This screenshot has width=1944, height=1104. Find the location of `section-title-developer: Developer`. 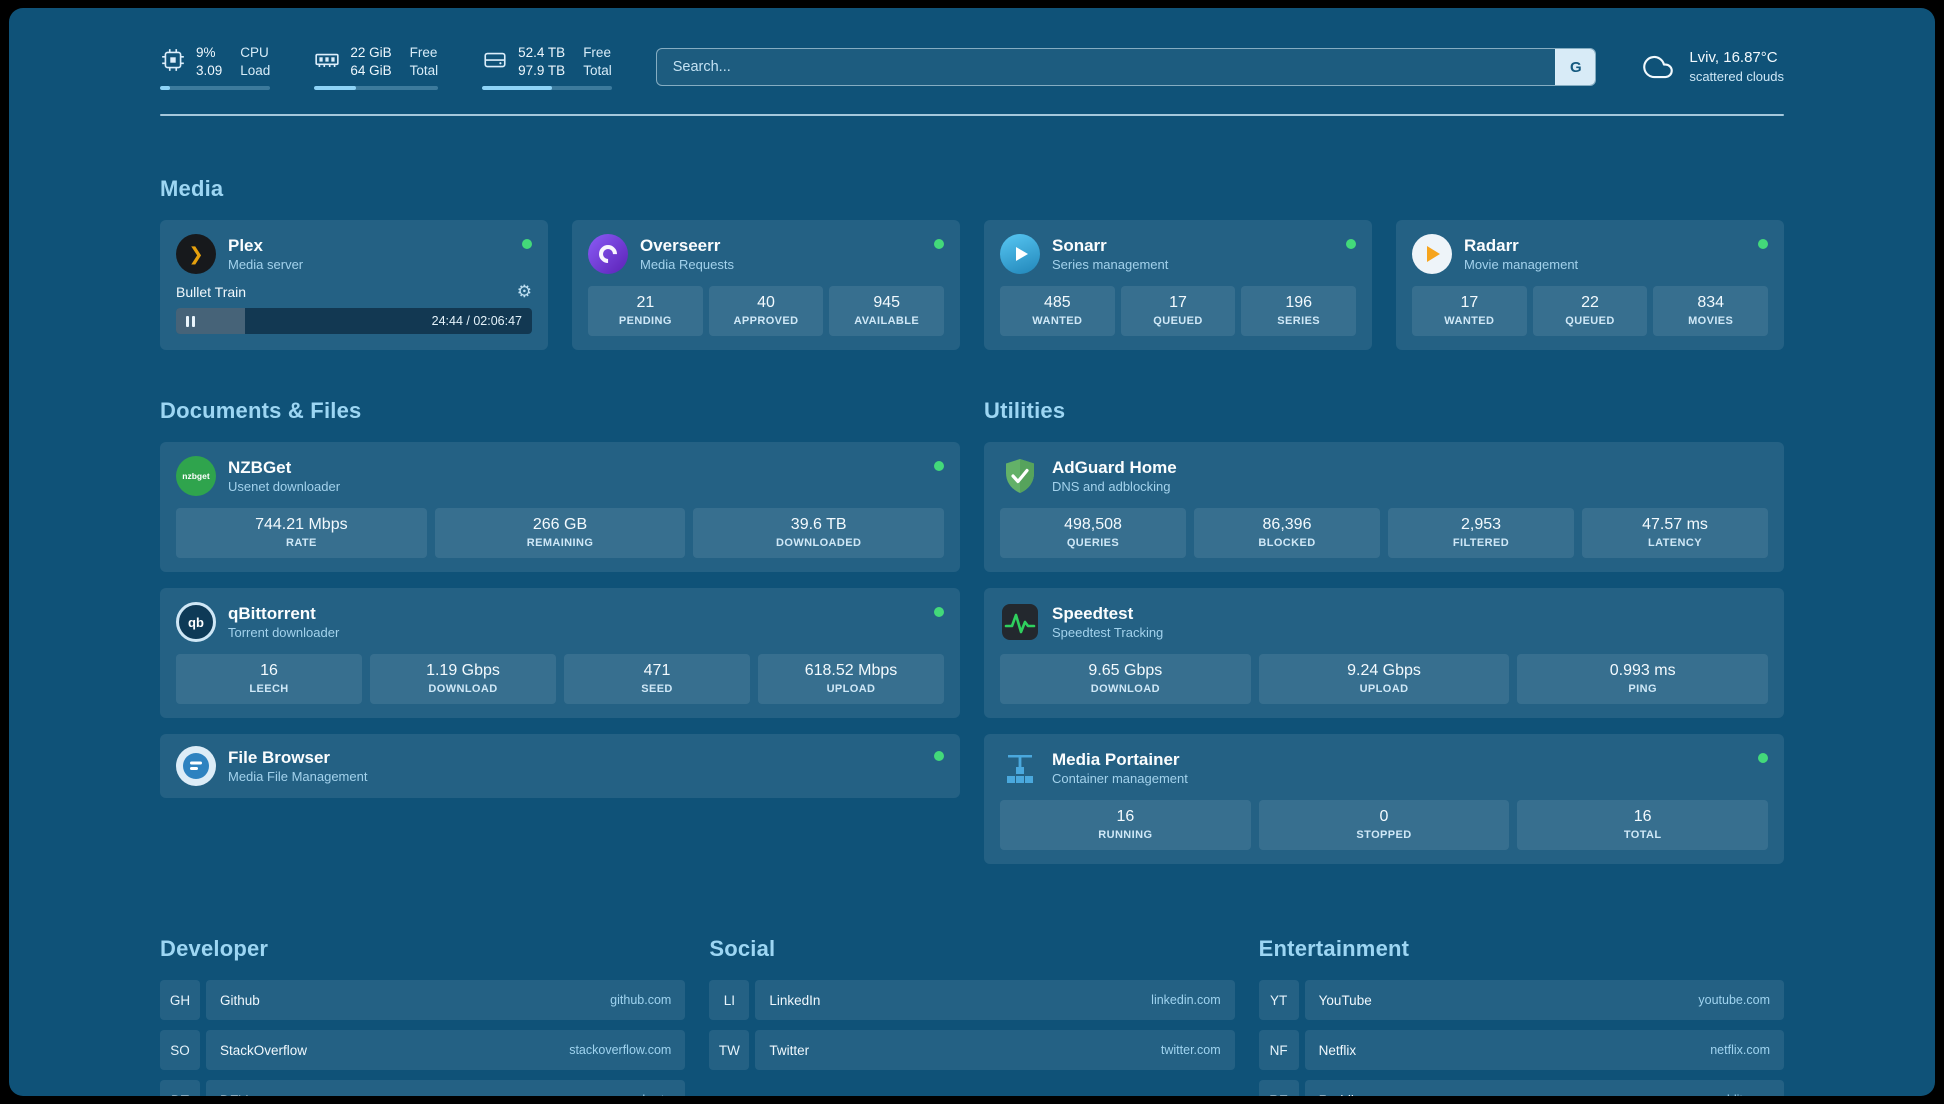

section-title-developer: Developer is located at coordinates (214, 949).